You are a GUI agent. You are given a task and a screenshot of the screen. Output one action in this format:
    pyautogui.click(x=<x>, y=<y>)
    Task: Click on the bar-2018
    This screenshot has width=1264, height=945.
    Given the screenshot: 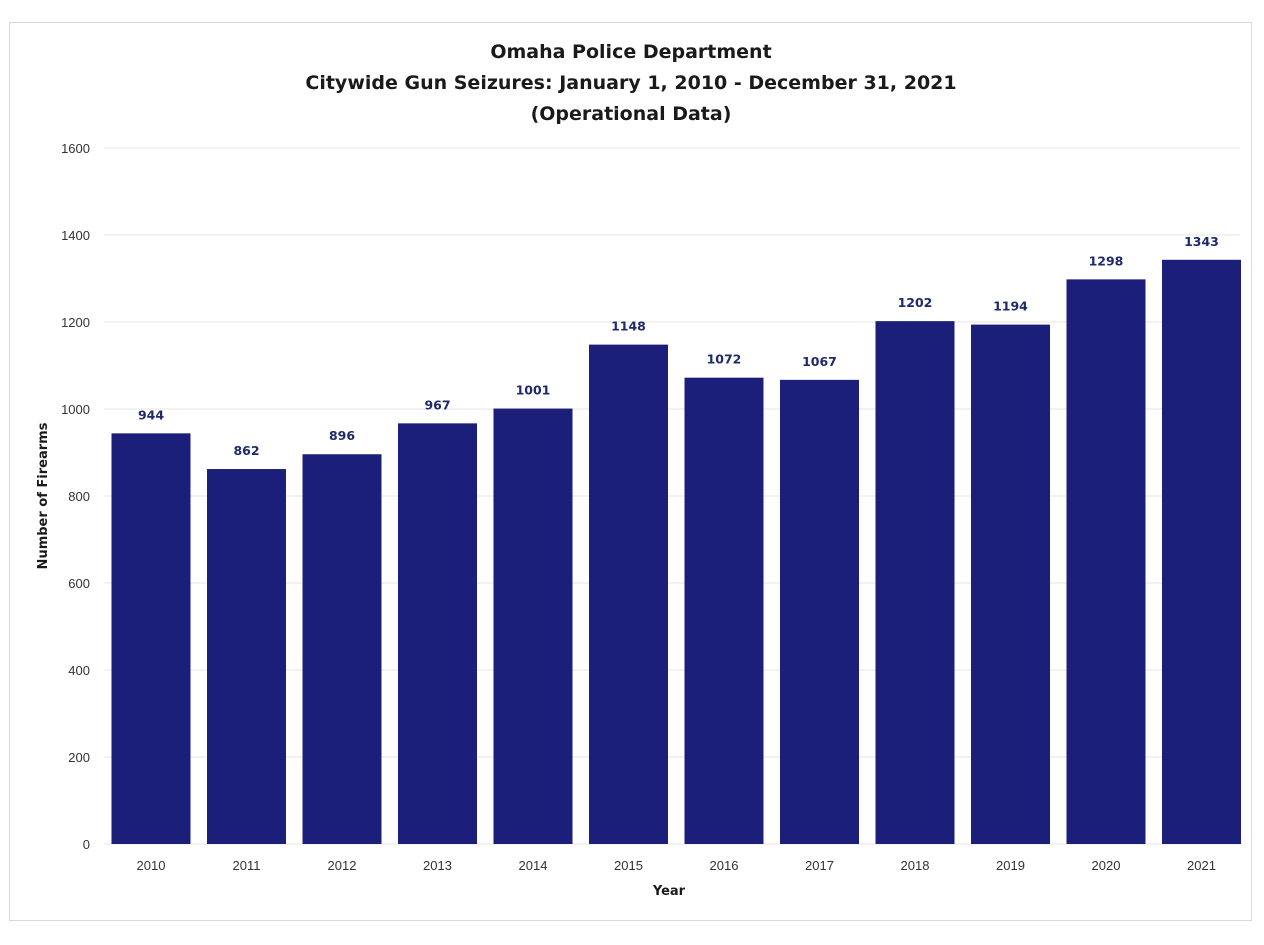 What is the action you would take?
    pyautogui.click(x=915, y=582)
    